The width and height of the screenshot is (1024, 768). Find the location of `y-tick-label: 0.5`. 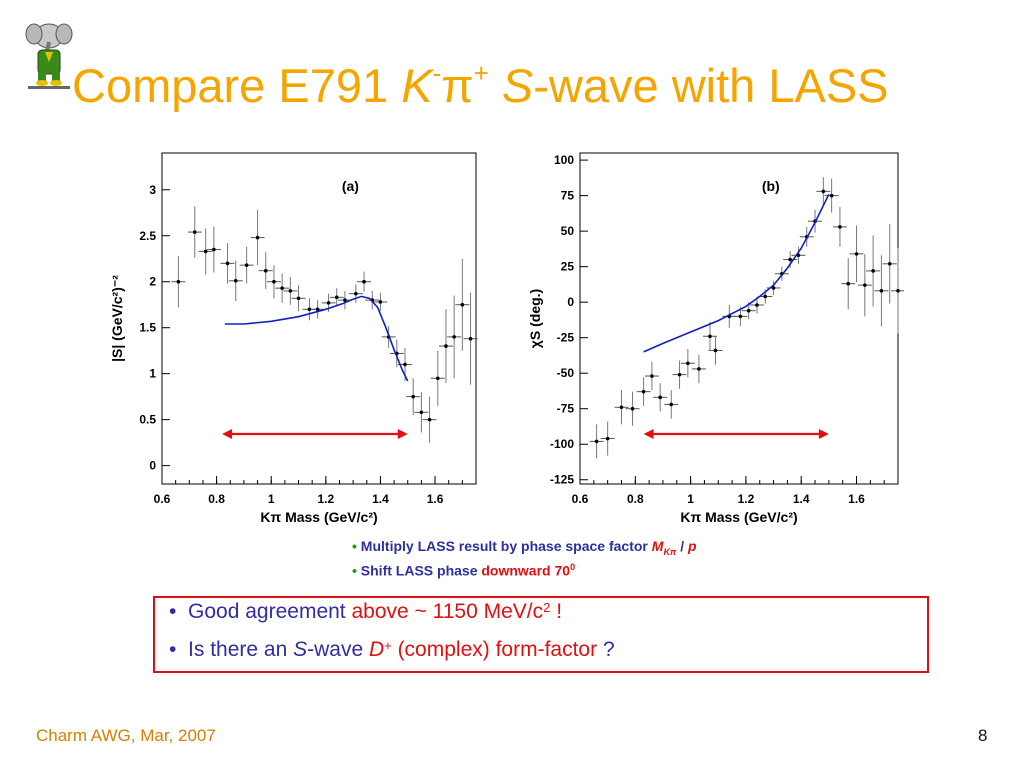

y-tick-label: 0.5 is located at coordinates (147, 420).